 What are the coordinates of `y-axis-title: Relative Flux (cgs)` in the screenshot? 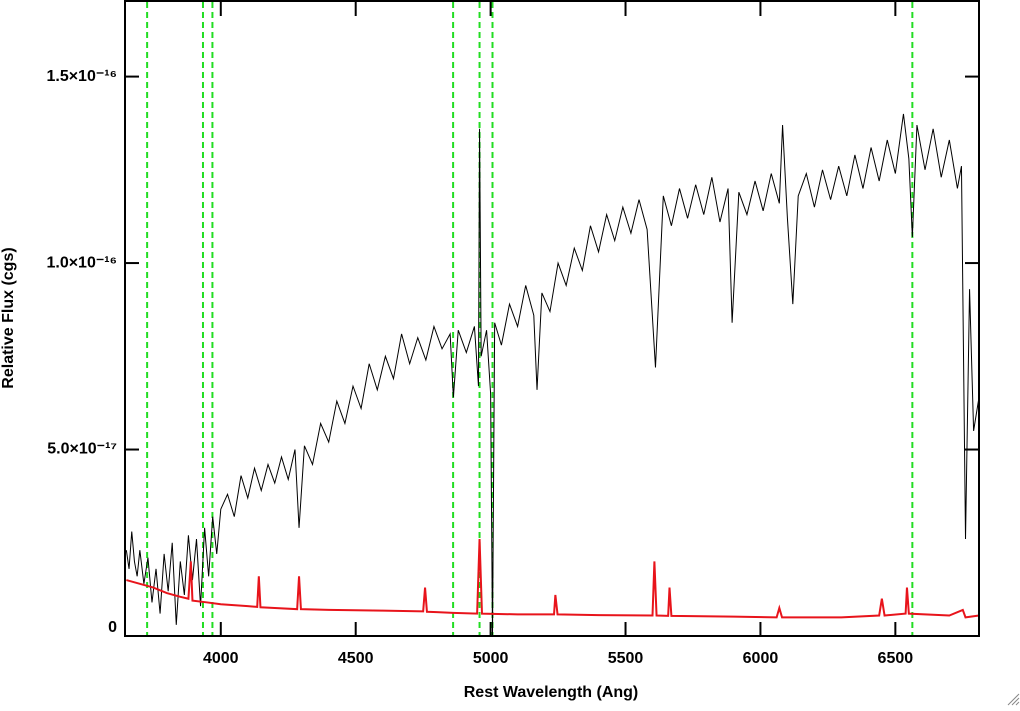 It's located at (8, 317).